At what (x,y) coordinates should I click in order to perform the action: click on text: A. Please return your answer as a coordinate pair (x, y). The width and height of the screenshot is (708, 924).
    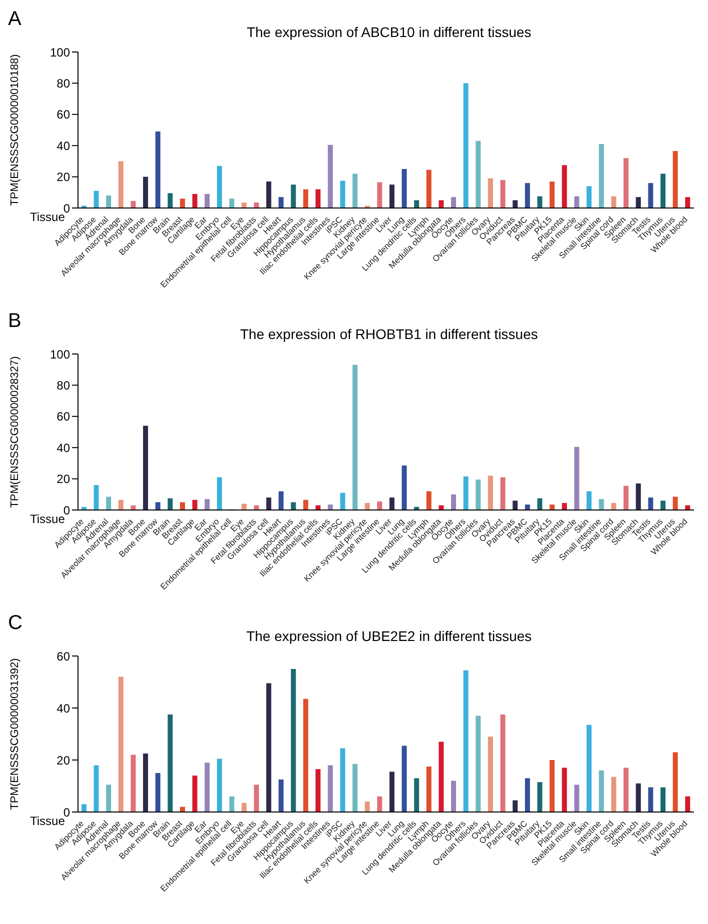
    Looking at the image, I should click on (15, 19).